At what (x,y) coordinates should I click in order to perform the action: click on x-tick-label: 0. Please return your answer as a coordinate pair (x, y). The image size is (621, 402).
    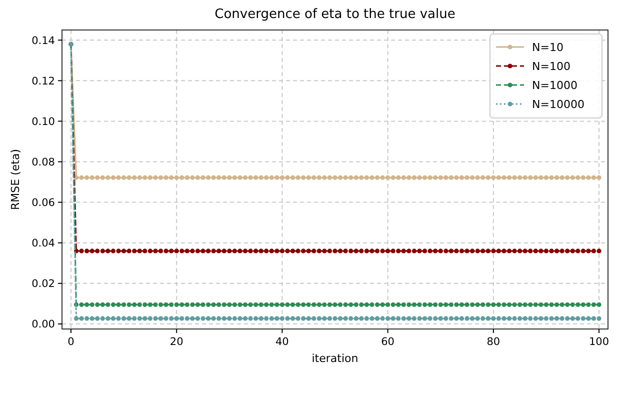
    Looking at the image, I should click on (71, 342).